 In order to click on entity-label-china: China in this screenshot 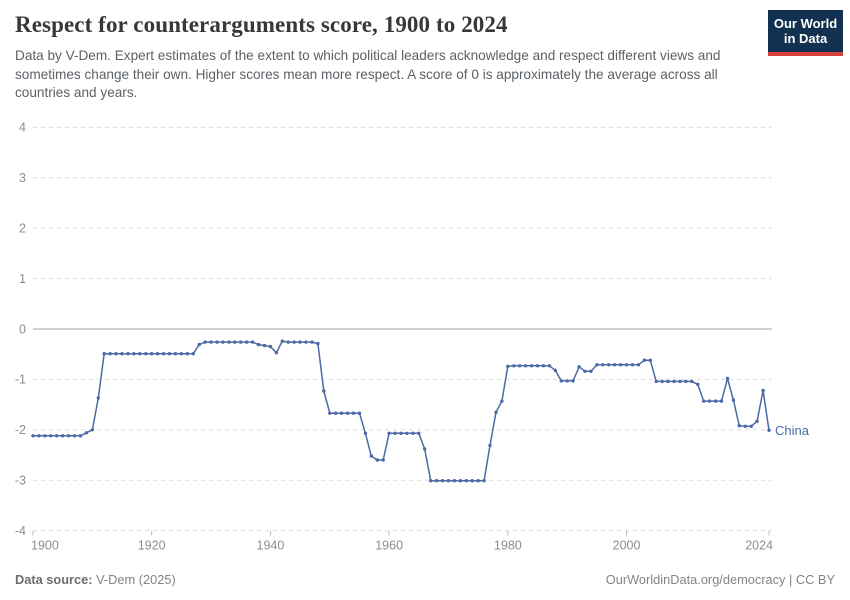, I will do `click(792, 430)`.